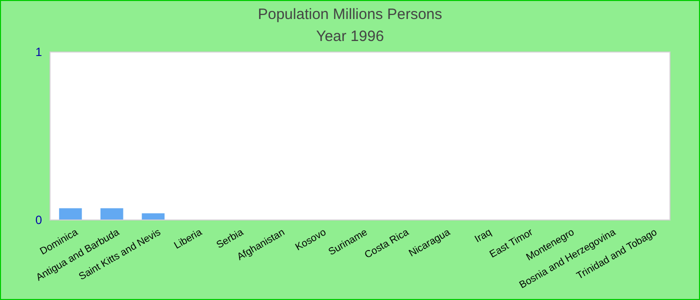 The image size is (700, 300). Describe the element at coordinates (38, 220) in the screenshot. I see `y-tick-label: 0` at that location.